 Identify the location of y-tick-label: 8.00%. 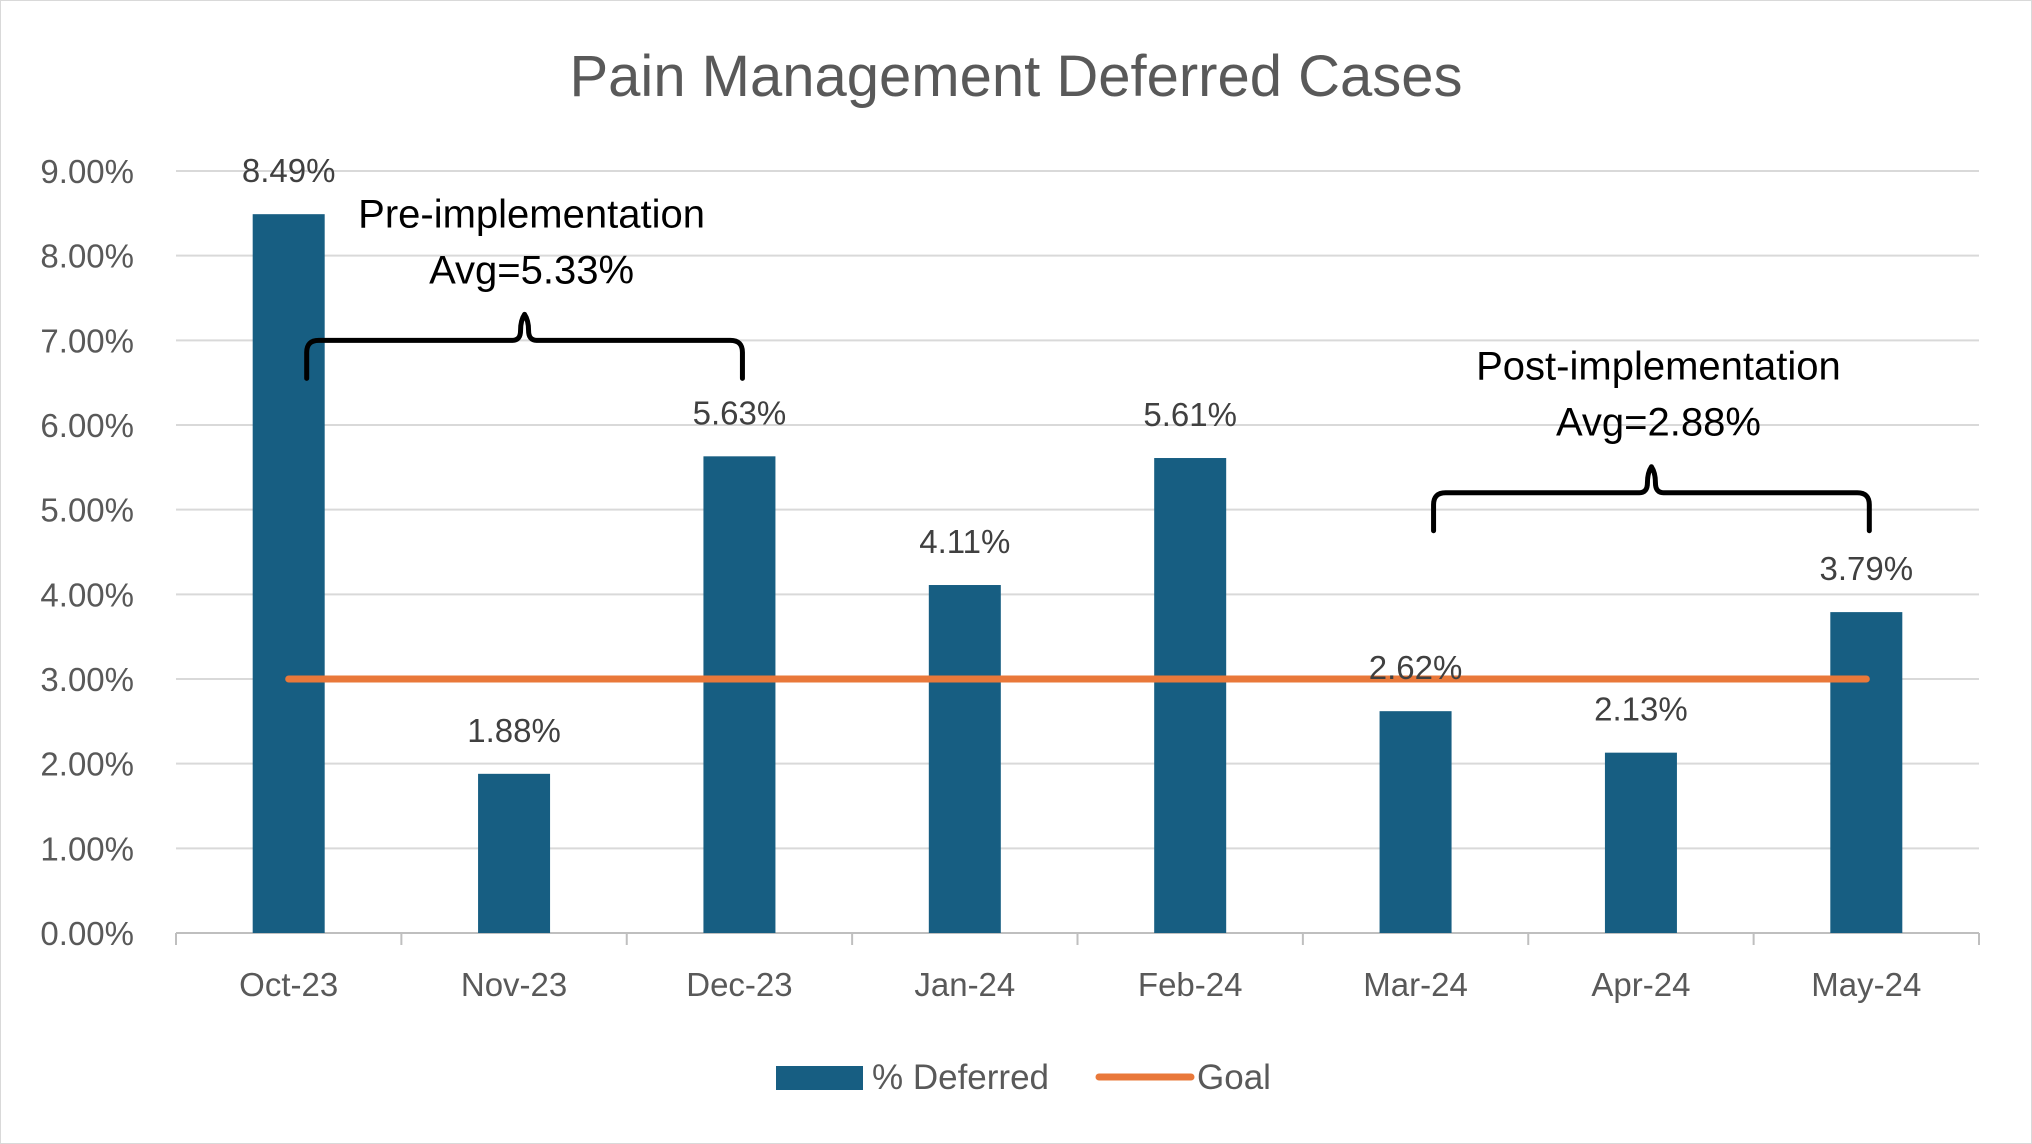
(87, 256).